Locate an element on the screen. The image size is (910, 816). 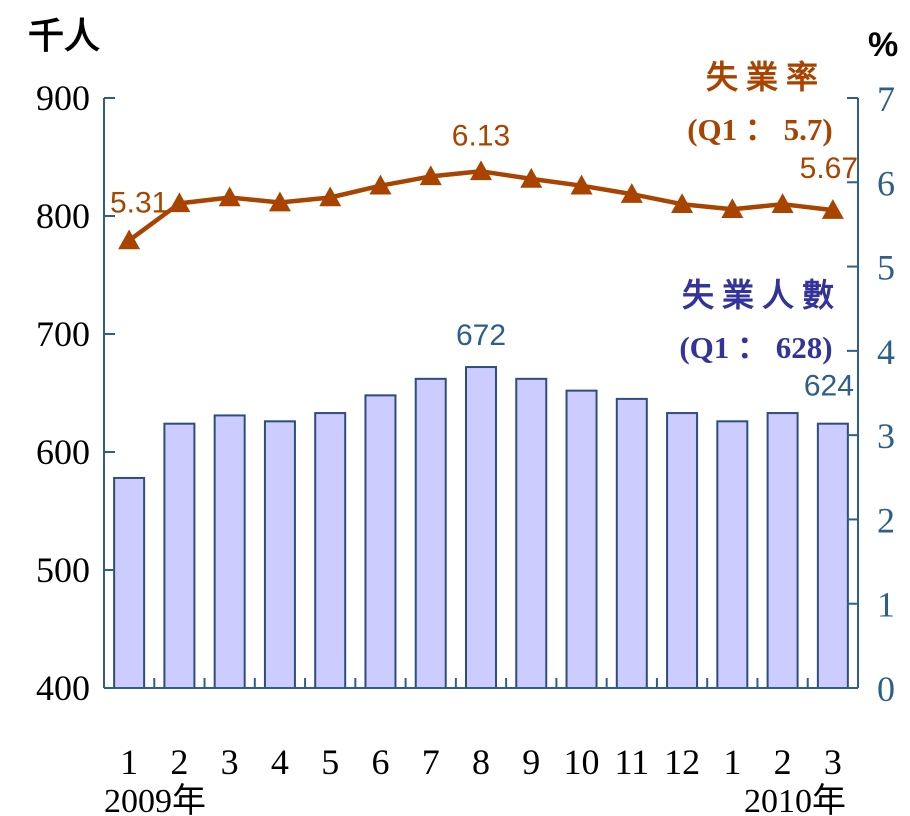
legend-rate-q1: (Q1 ： 5.7) is located at coordinates (760, 129).